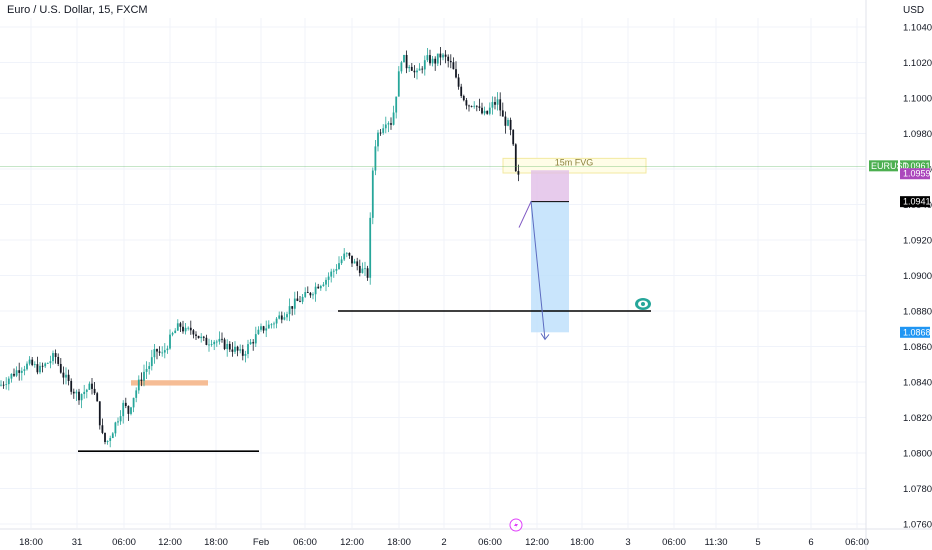 The image size is (932, 550). Describe the element at coordinates (643, 304) in the screenshot. I see `eye-icon` at that location.